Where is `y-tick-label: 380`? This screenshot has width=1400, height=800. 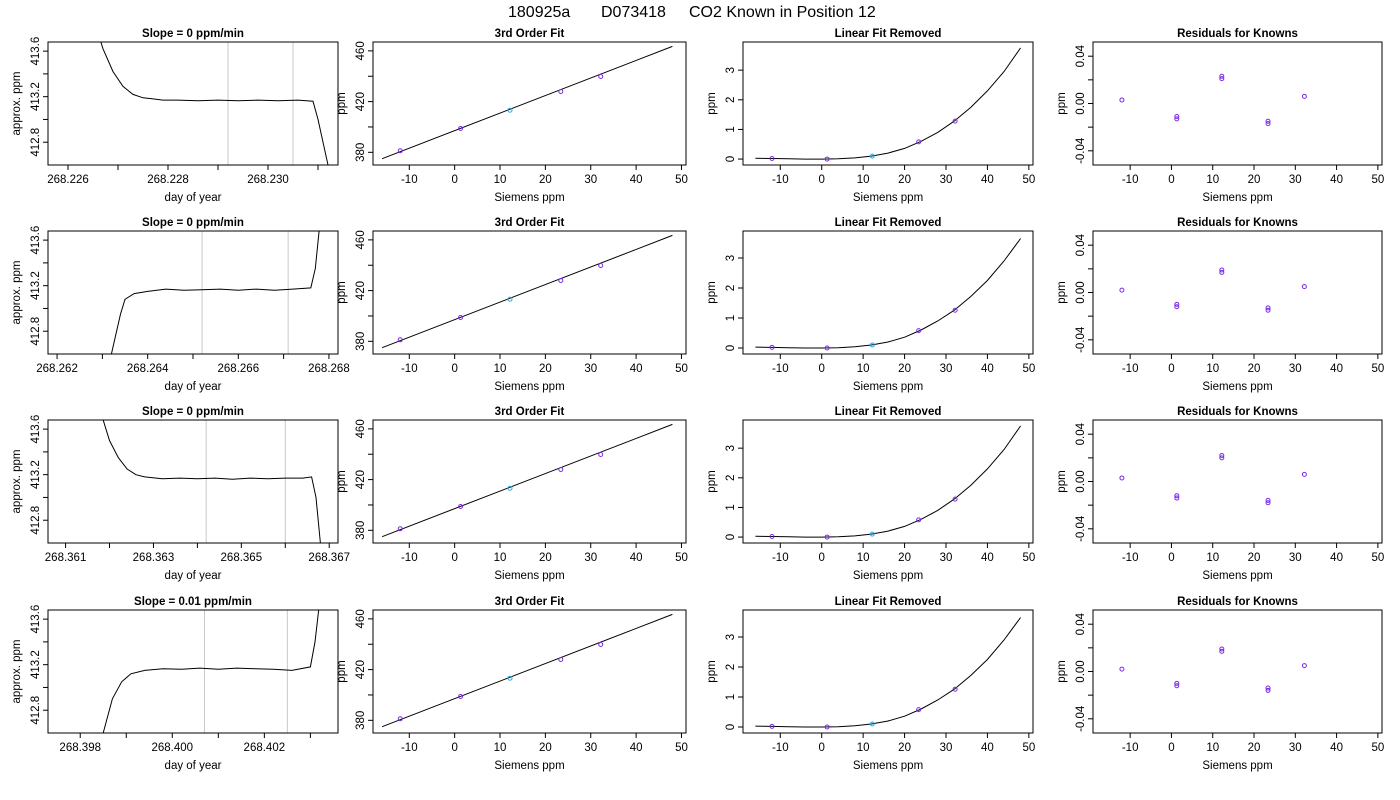 y-tick-label: 380 is located at coordinates (361, 341).